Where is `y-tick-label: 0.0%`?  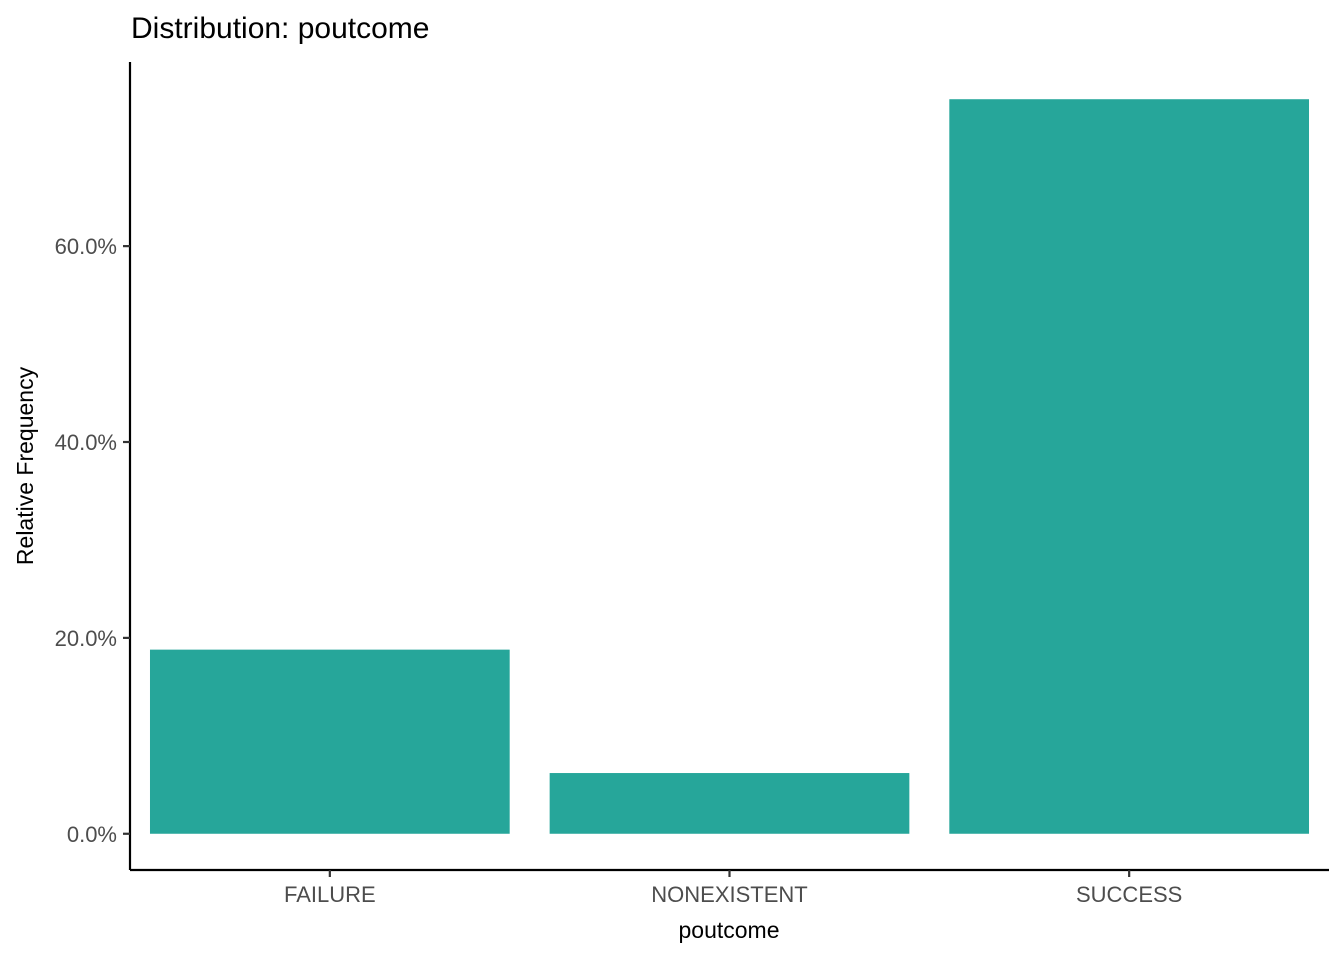
y-tick-label: 0.0% is located at coordinates (92, 834).